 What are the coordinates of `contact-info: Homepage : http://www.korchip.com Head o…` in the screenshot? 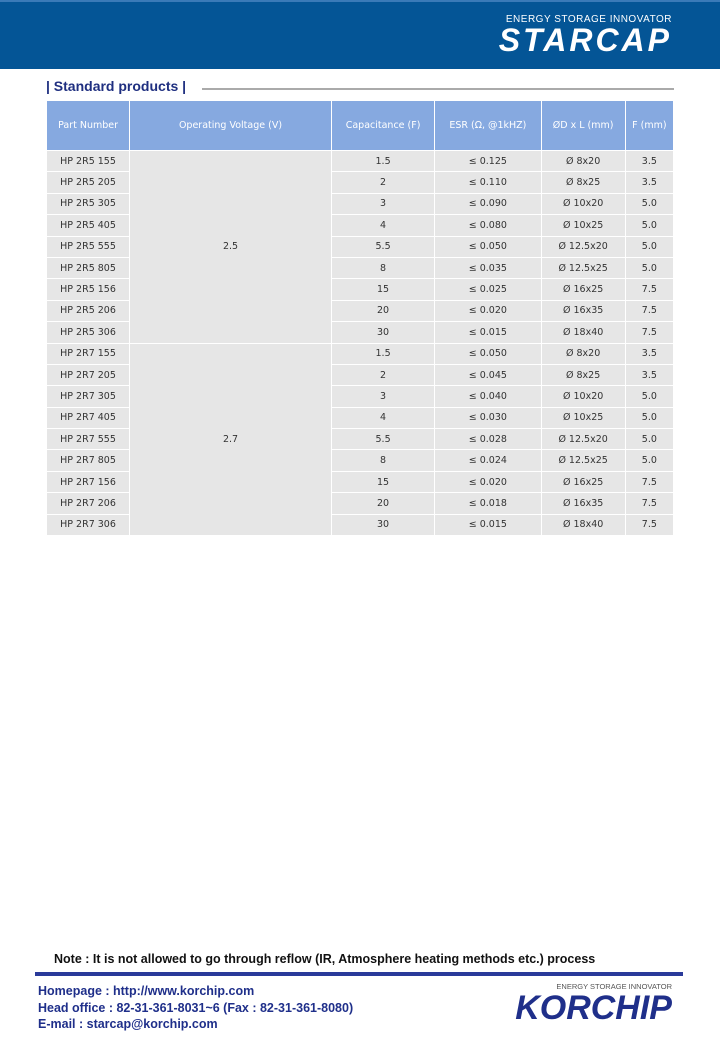 It's located at (195, 1008).